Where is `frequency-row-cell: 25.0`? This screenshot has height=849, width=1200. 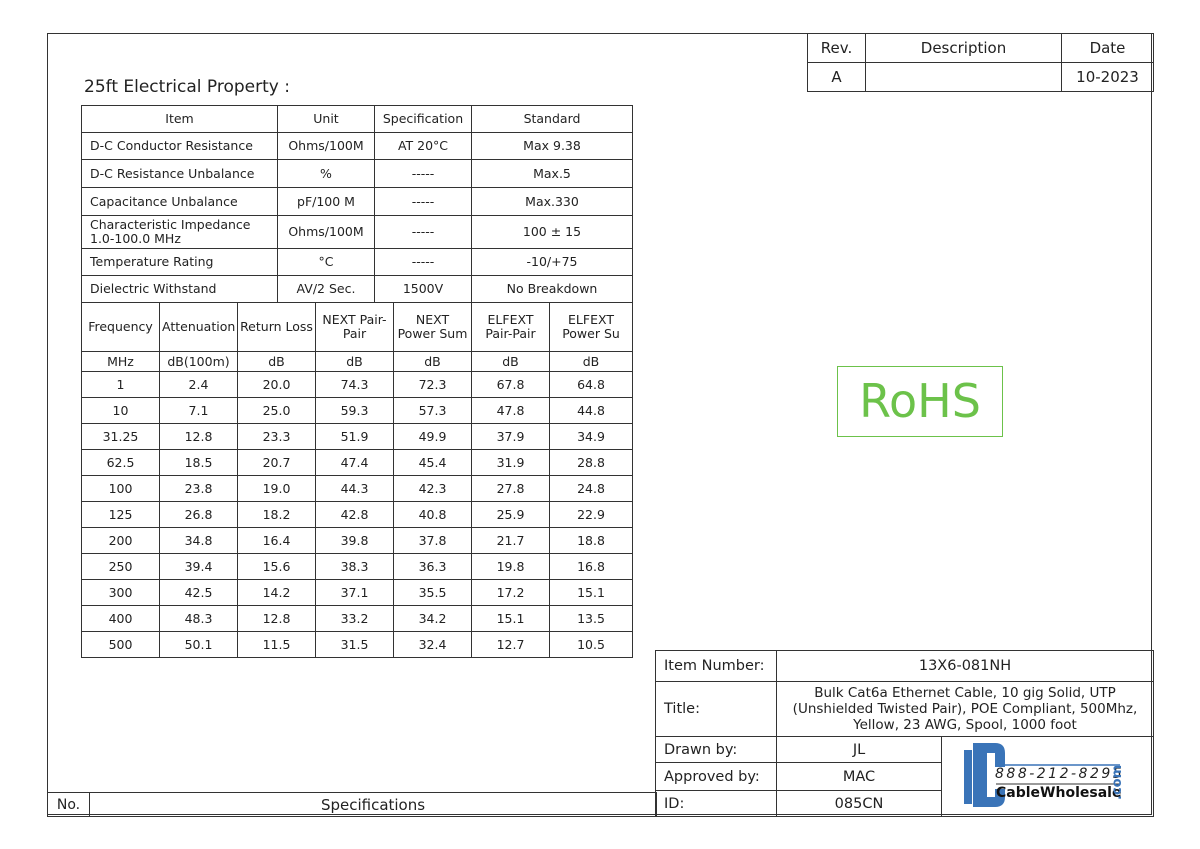
frequency-row-cell: 25.0 is located at coordinates (276, 410).